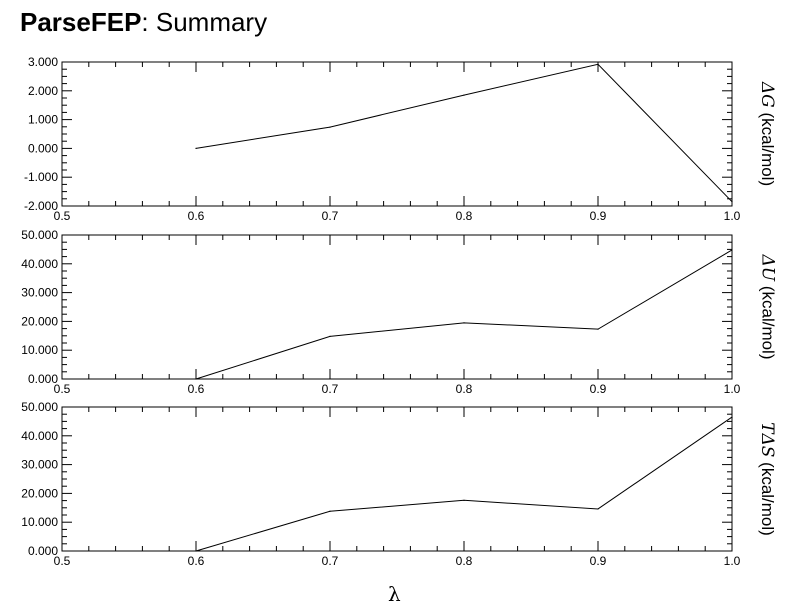 This screenshot has height=612, width=792. What do you see at coordinates (394, 594) in the screenshot?
I see `x-axis-label: λ` at bounding box center [394, 594].